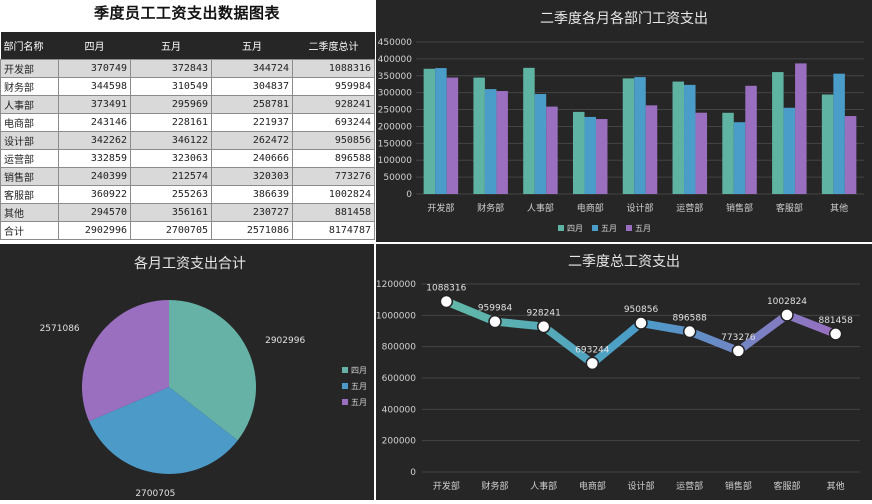  I want to click on department-name-cell: 销售部, so click(29, 176).